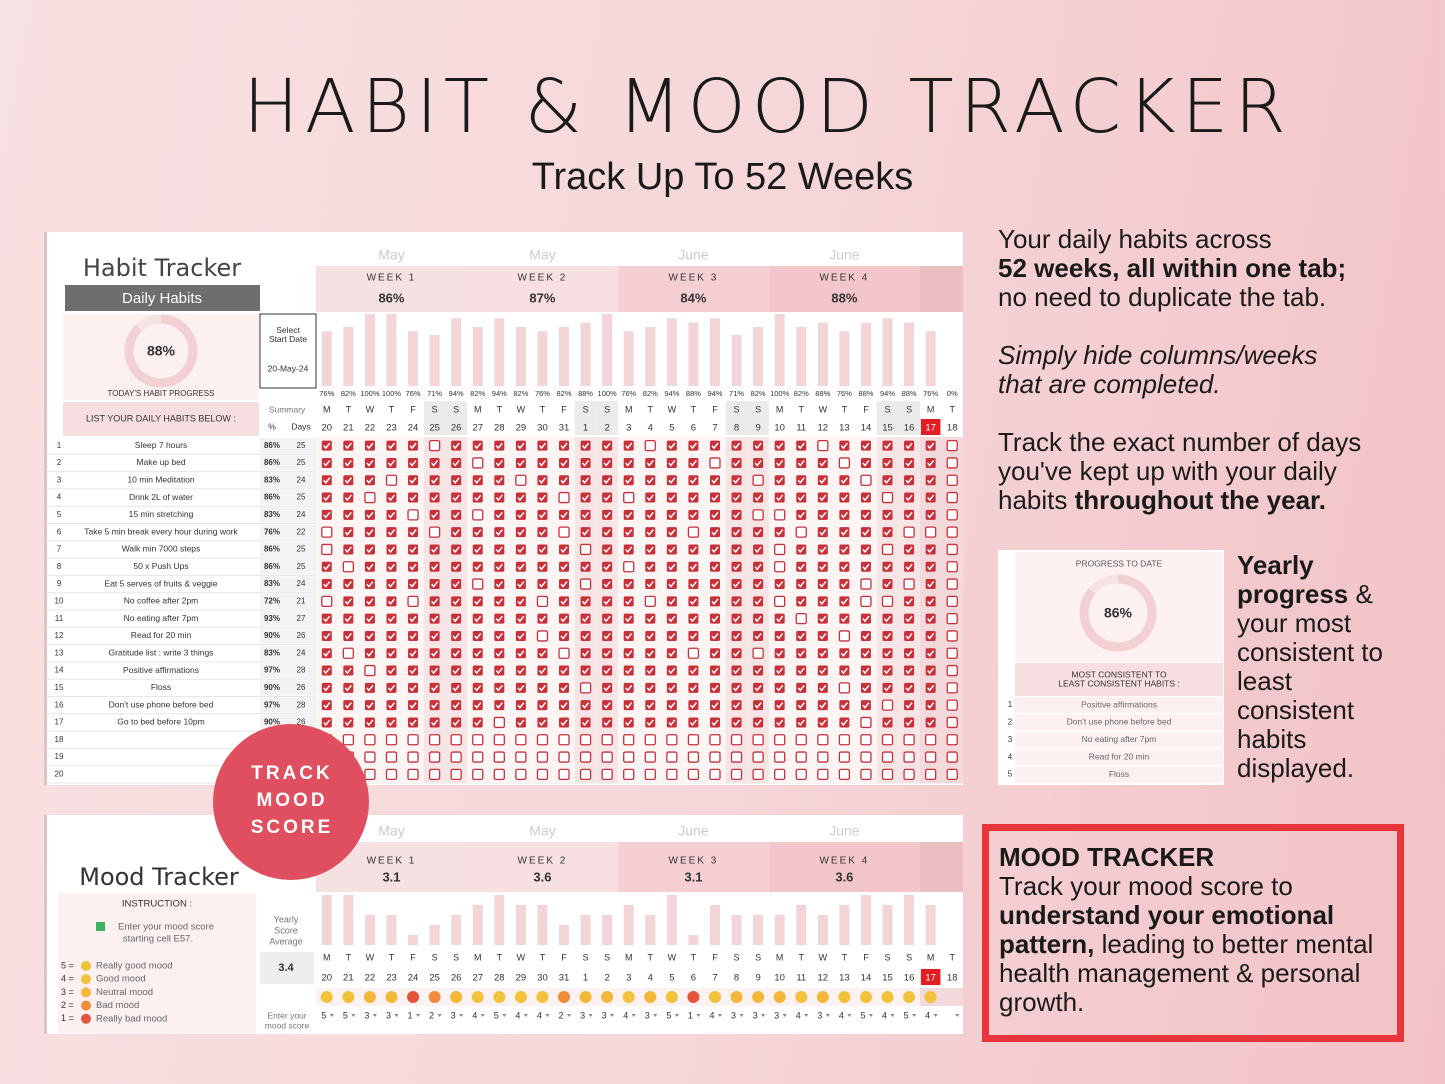  What do you see at coordinates (272, 600) in the screenshot?
I see `habit-pct: 72%` at bounding box center [272, 600].